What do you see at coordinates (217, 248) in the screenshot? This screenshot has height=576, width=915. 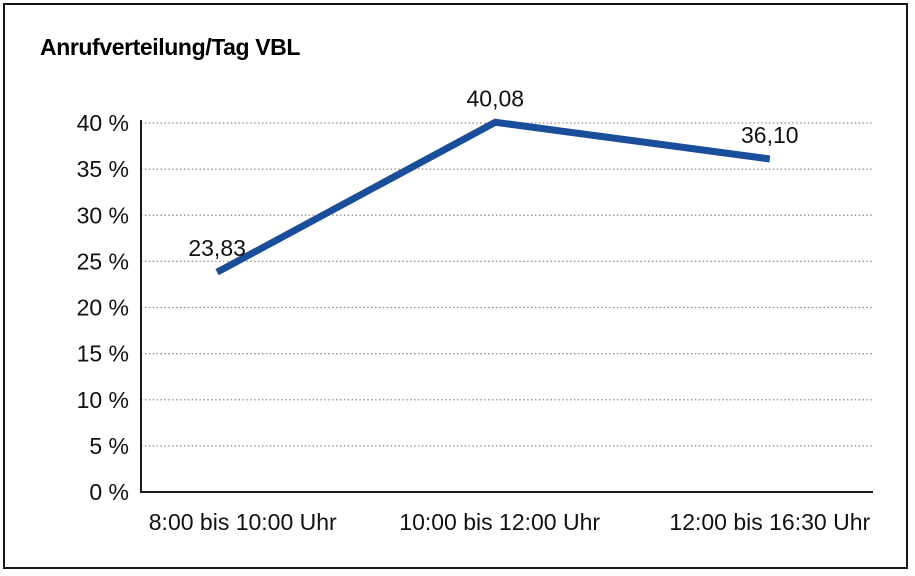 I see `data-label-0: 23,83` at bounding box center [217, 248].